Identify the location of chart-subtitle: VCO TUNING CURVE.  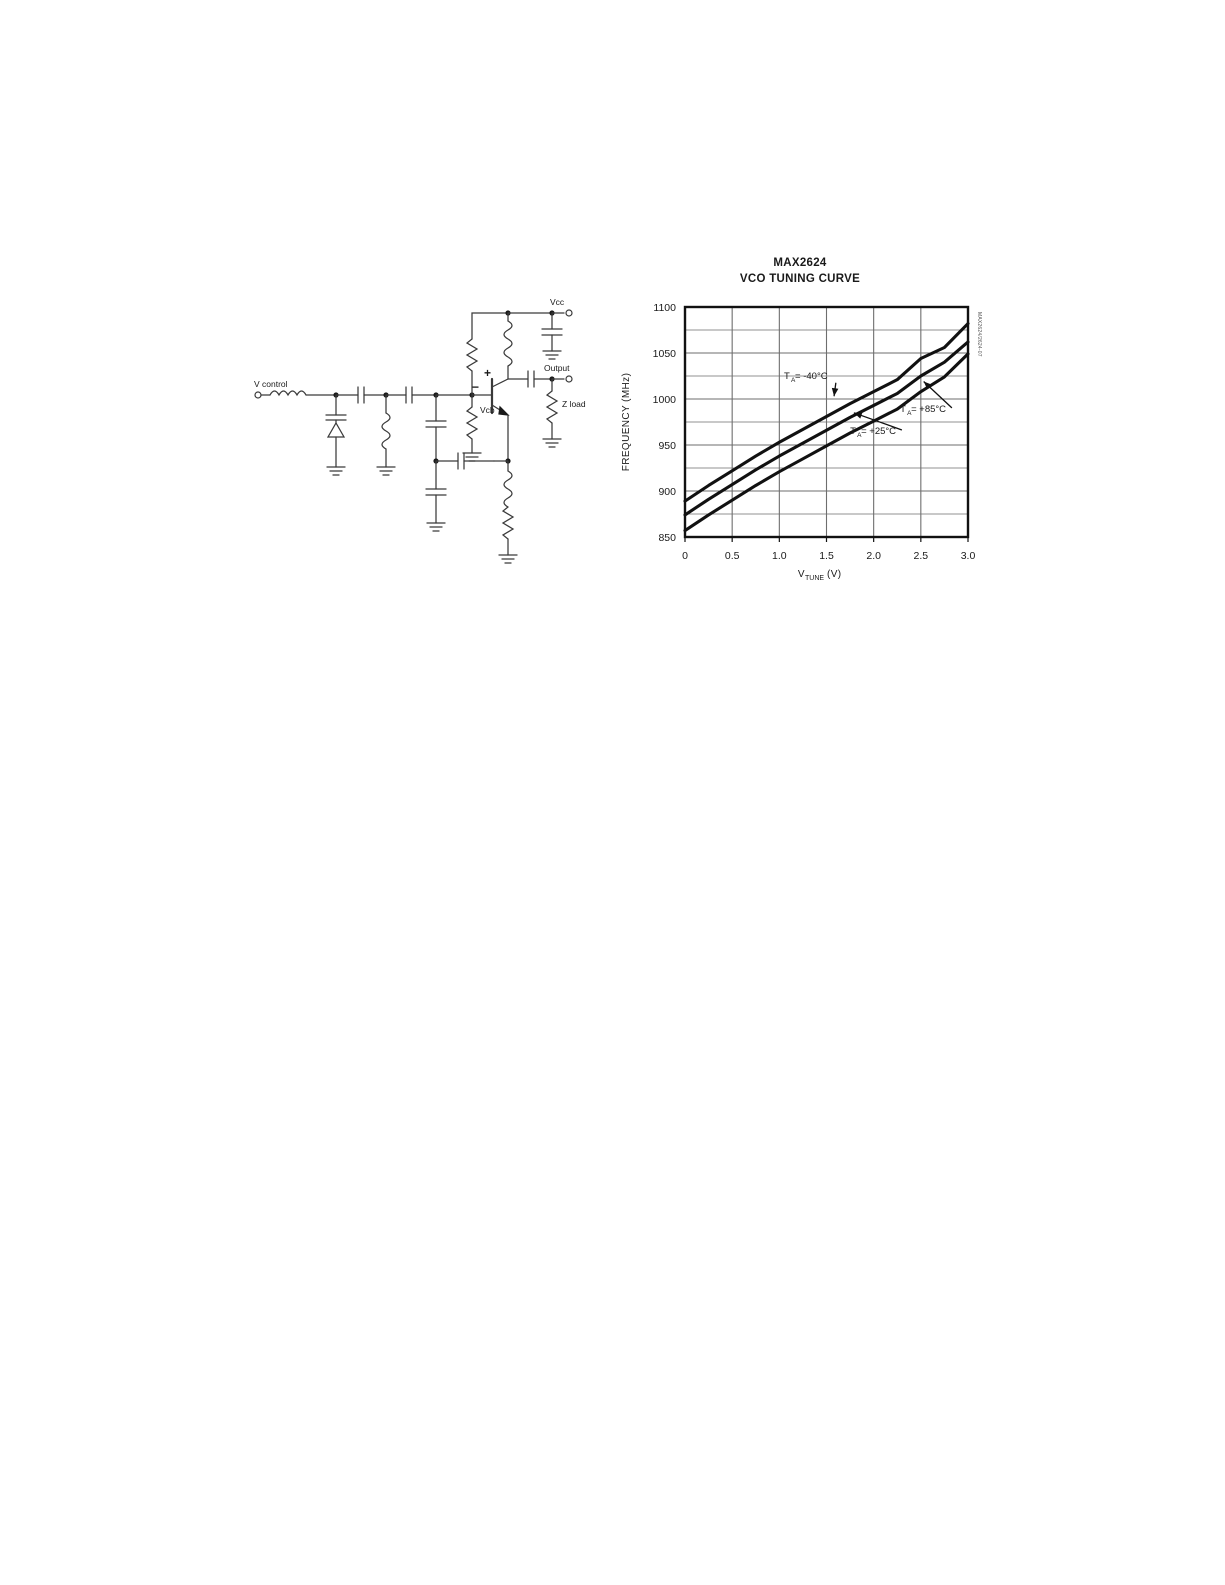
(800, 279).